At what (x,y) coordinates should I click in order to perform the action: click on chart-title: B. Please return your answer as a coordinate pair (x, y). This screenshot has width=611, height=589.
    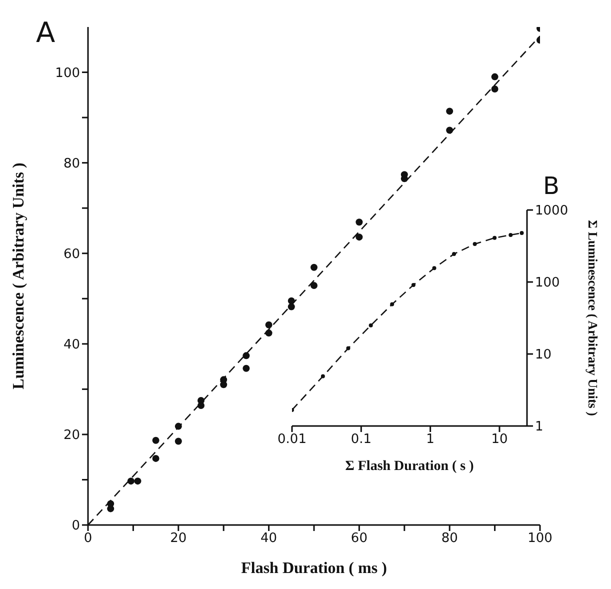
    Looking at the image, I should click on (551, 186).